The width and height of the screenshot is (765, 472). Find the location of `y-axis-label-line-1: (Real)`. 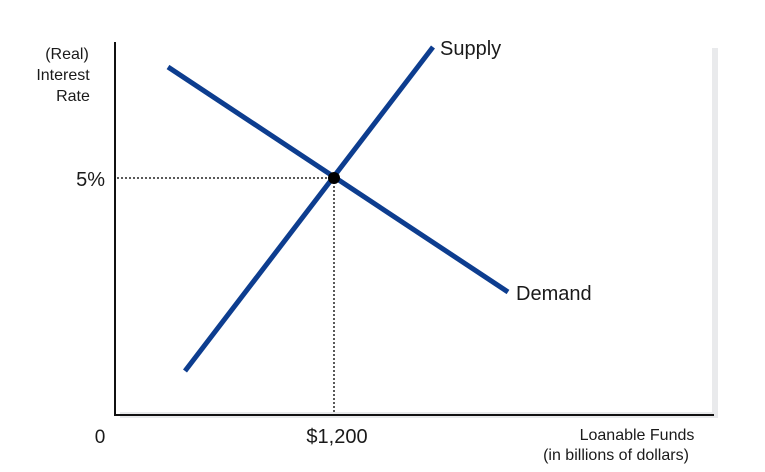

y-axis-label-line-1: (Real) is located at coordinates (67, 54).